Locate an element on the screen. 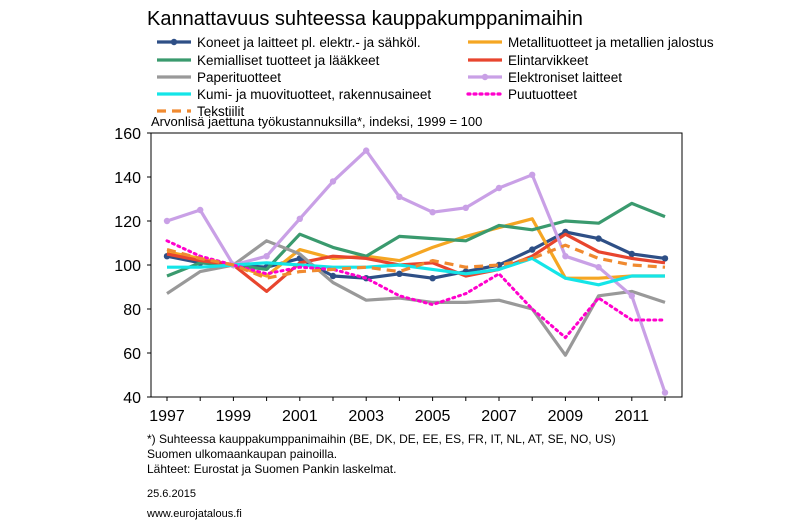  series-line-paperituotteet is located at coordinates (416, 298).